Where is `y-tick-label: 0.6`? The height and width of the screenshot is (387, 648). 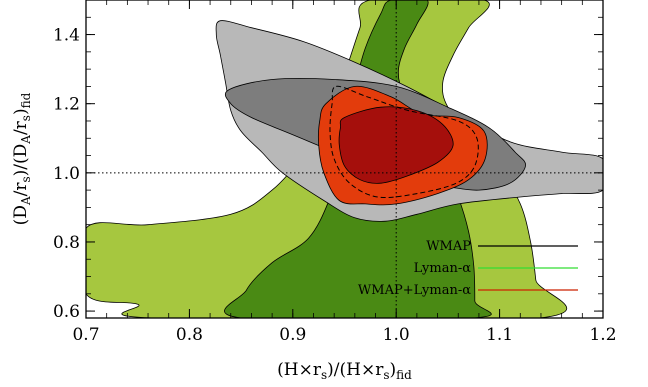 y-tick-label: 0.6 is located at coordinates (66, 312).